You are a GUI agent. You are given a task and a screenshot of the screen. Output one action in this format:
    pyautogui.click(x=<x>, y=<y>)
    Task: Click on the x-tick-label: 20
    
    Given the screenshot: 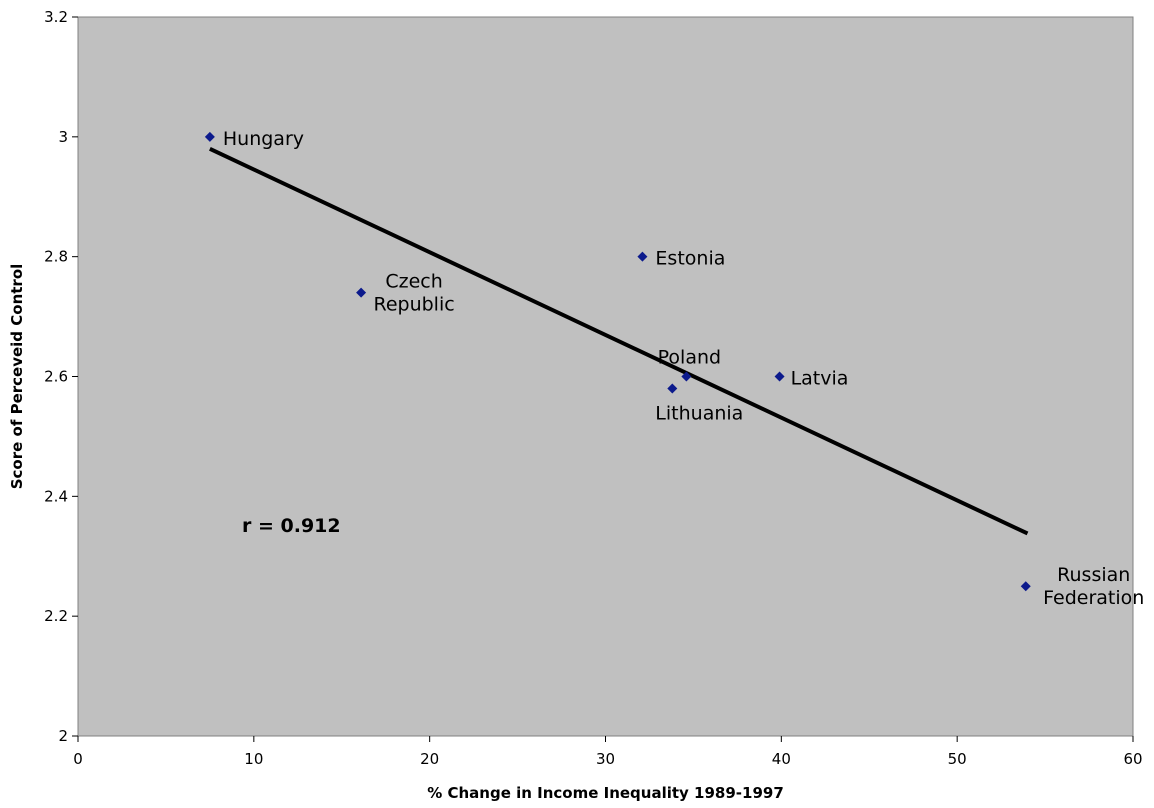 What is the action you would take?
    pyautogui.click(x=429, y=759)
    